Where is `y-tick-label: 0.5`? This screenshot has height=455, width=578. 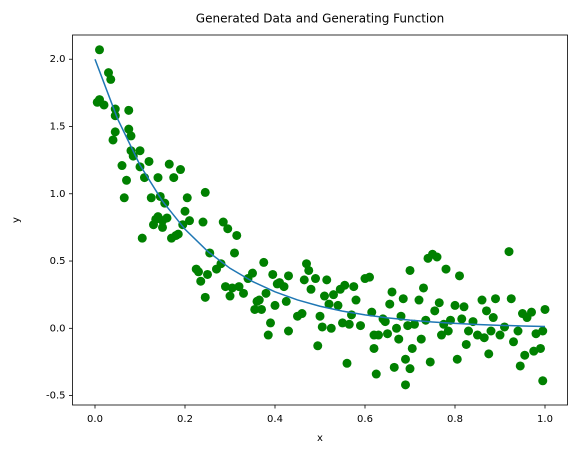 y-tick-label: 0.5 is located at coordinates (58, 261).